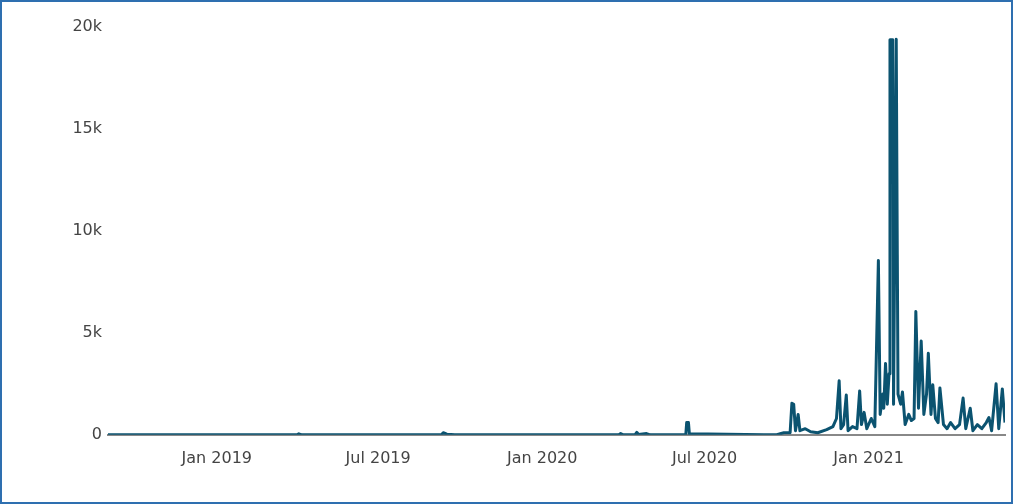 The image size is (1013, 504). Describe the element at coordinates (216, 457) in the screenshot. I see `x-tick-label: Jan 2019` at that location.